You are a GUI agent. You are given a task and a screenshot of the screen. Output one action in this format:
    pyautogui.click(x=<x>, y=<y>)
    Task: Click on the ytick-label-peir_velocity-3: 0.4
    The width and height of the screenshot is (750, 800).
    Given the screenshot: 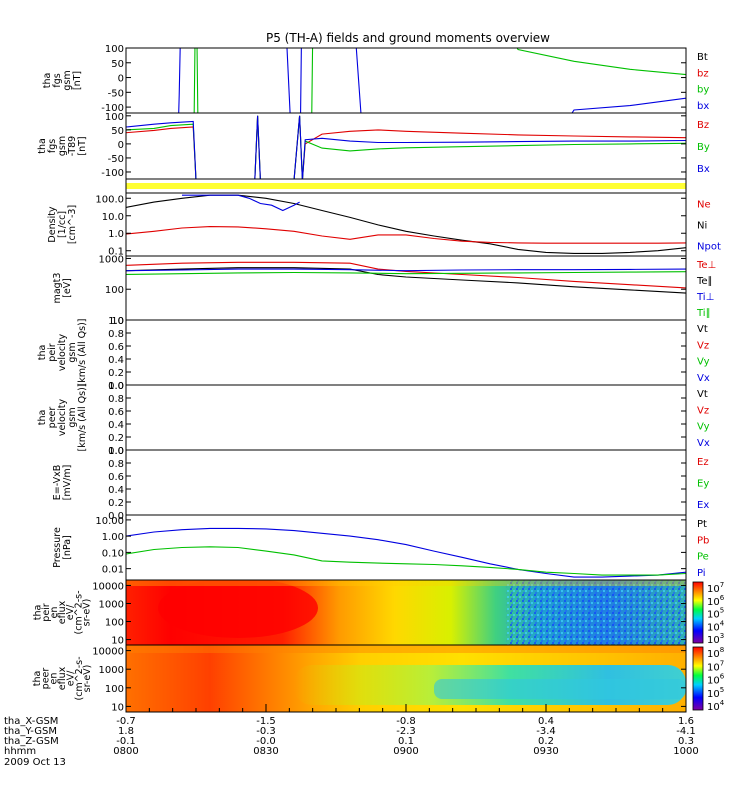 What is the action you would take?
    pyautogui.click(x=116, y=360)
    